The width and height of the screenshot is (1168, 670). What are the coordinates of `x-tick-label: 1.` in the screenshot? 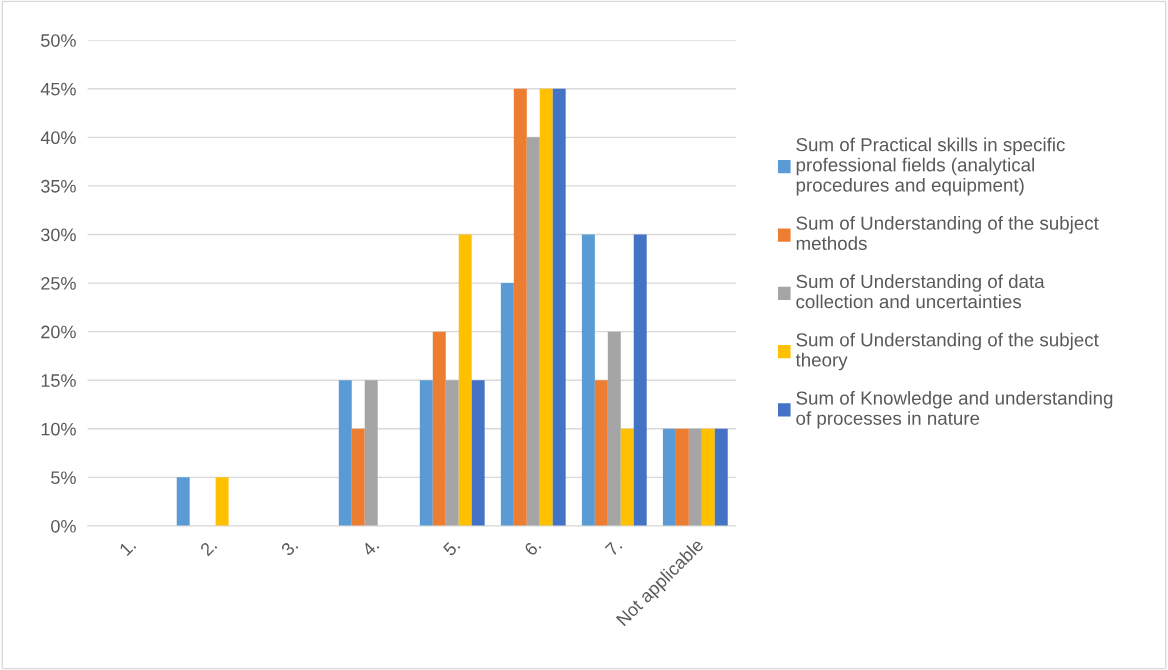 It's located at (127, 547).